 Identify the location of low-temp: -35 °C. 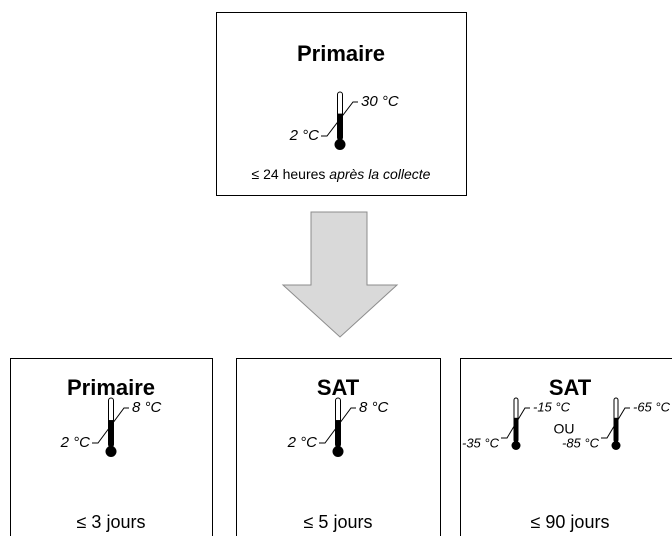
(481, 442).